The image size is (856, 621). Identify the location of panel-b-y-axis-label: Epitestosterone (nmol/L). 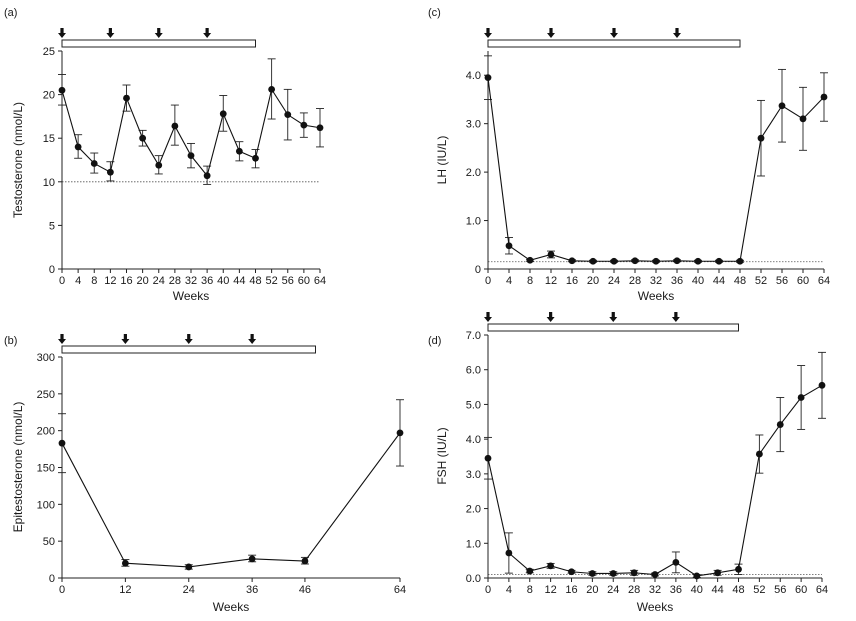
(18, 467).